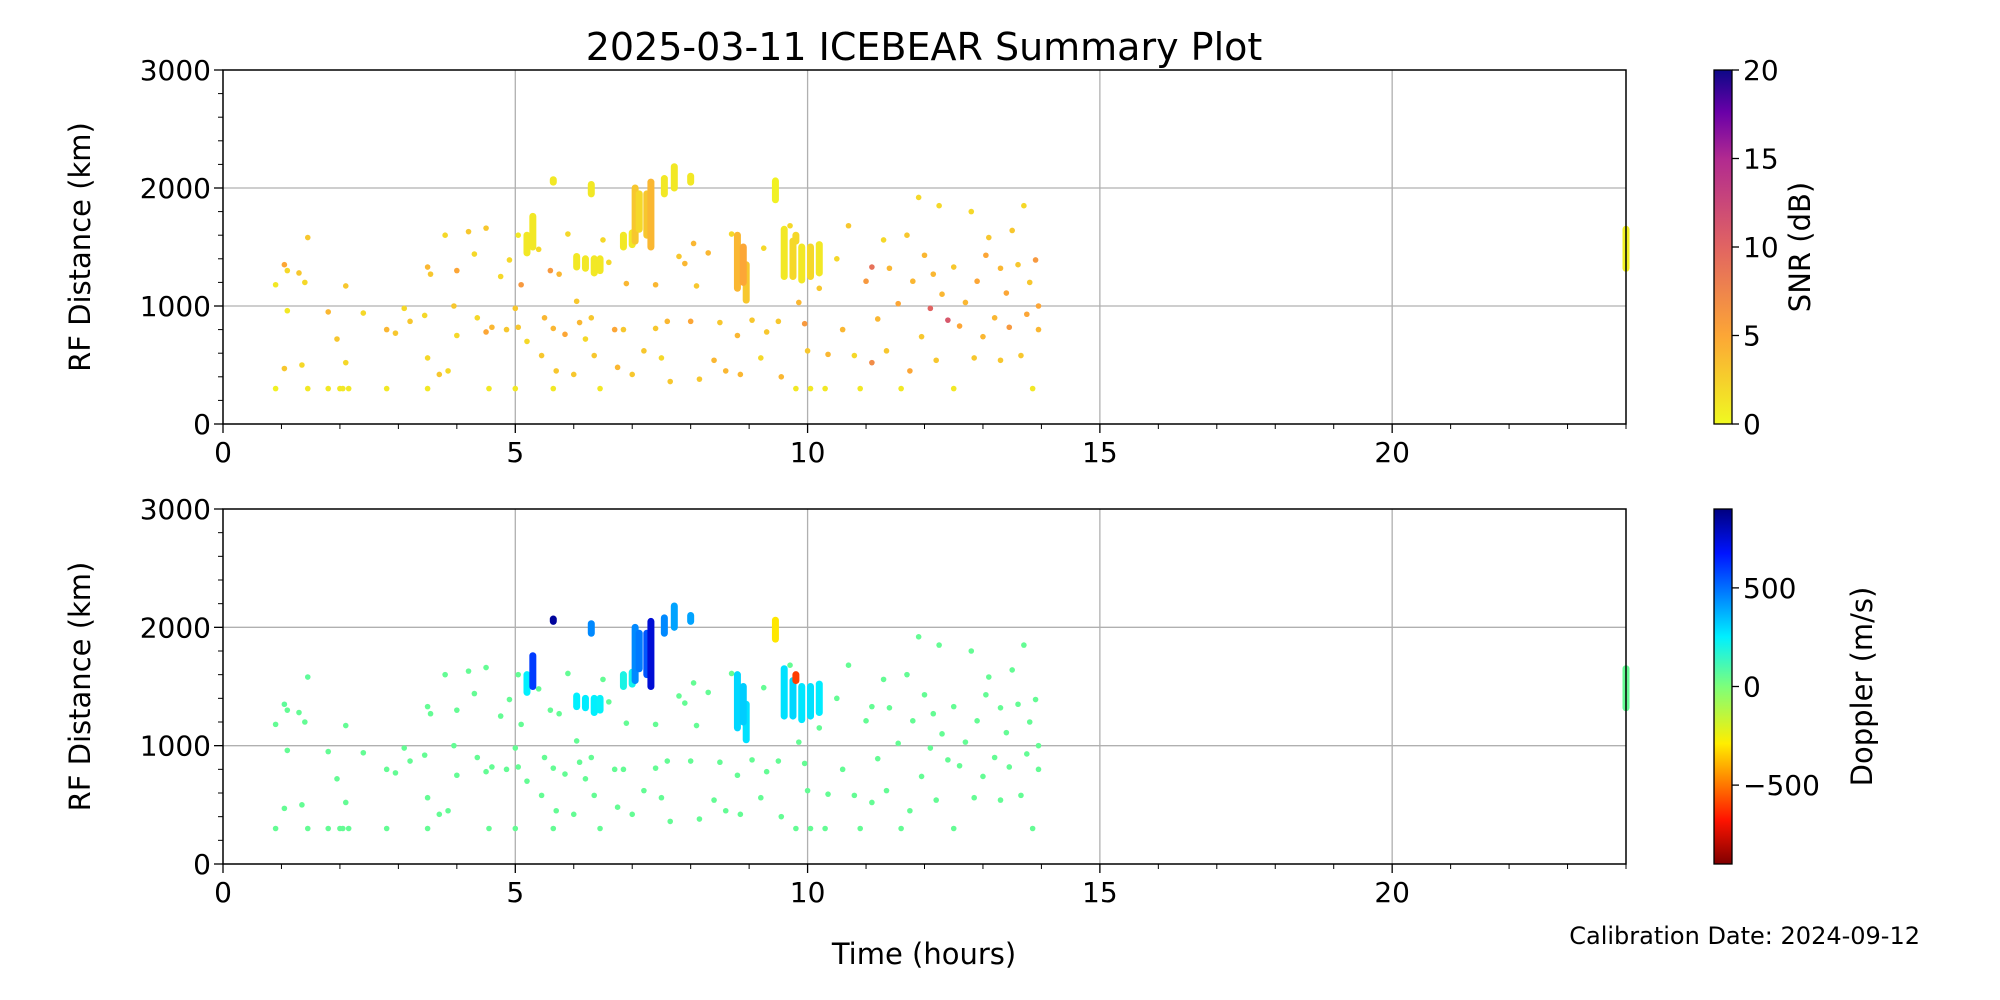 Image resolution: width=2000 pixels, height=1000 pixels. Describe the element at coordinates (175, 306) in the screenshot. I see `y-tick-label: 1000` at that location.